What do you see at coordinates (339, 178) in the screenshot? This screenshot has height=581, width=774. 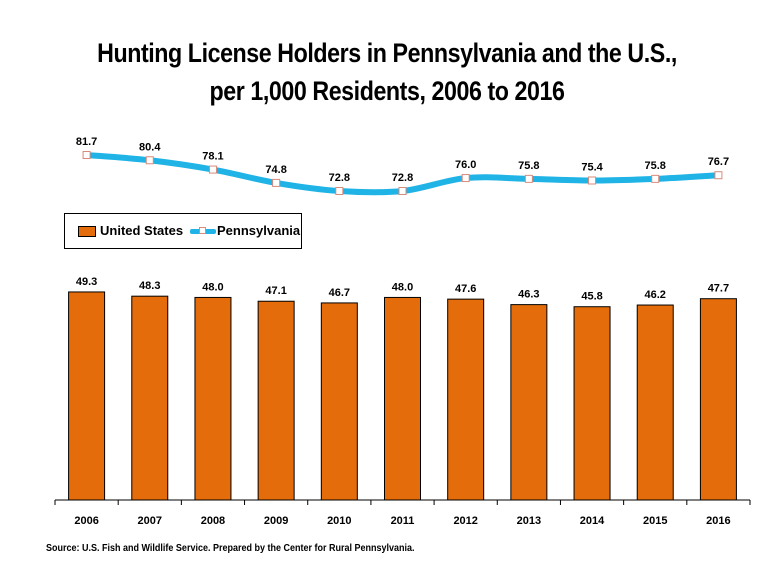 I see `line-data-label-2010: 72.8` at bounding box center [339, 178].